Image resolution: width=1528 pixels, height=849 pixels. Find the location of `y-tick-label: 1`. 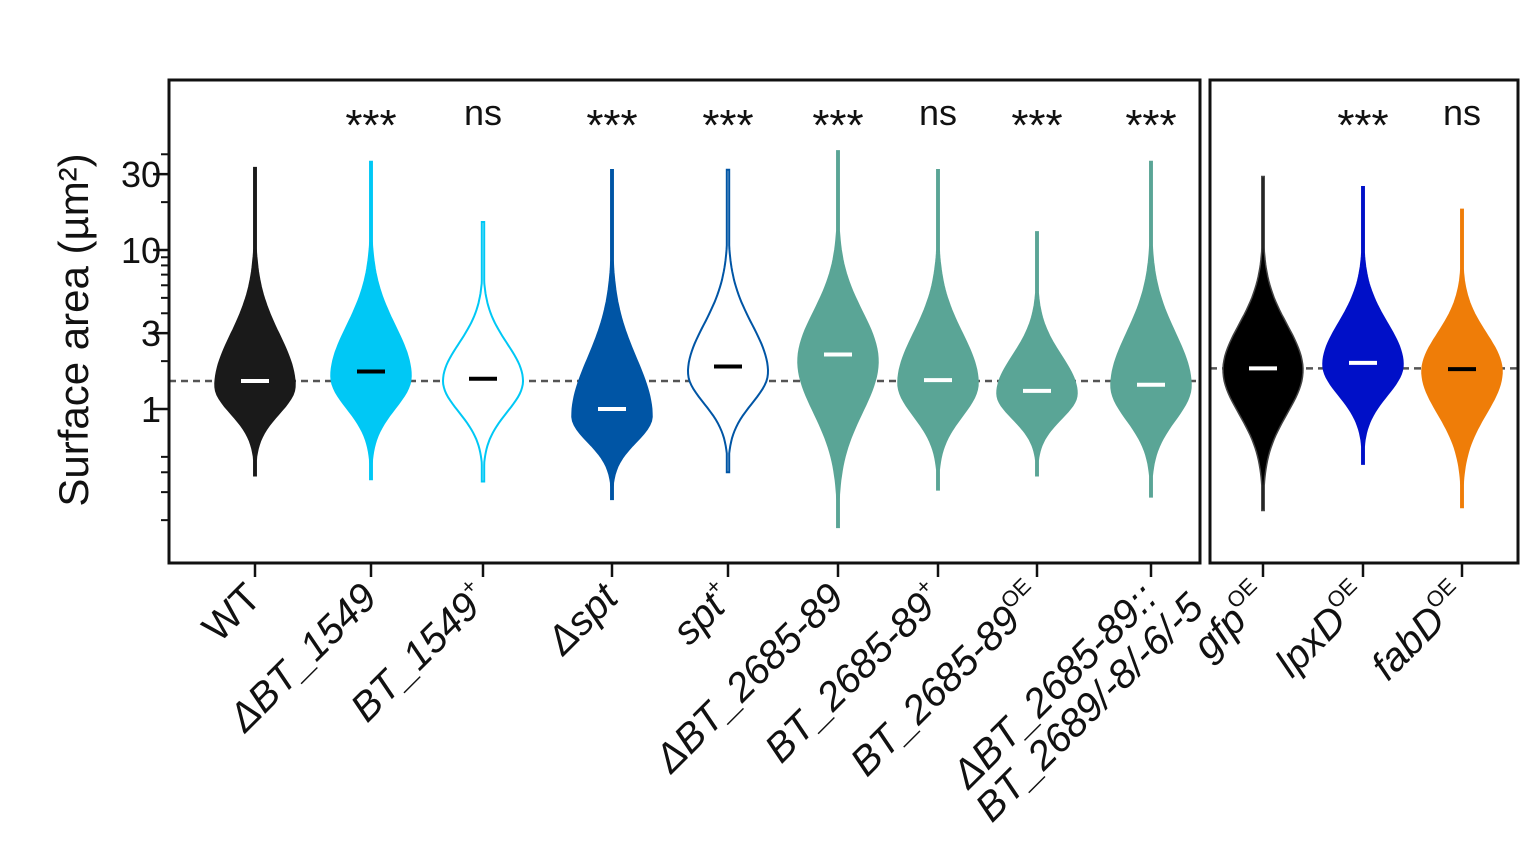

y-tick-label: 1 is located at coordinates (151, 409).